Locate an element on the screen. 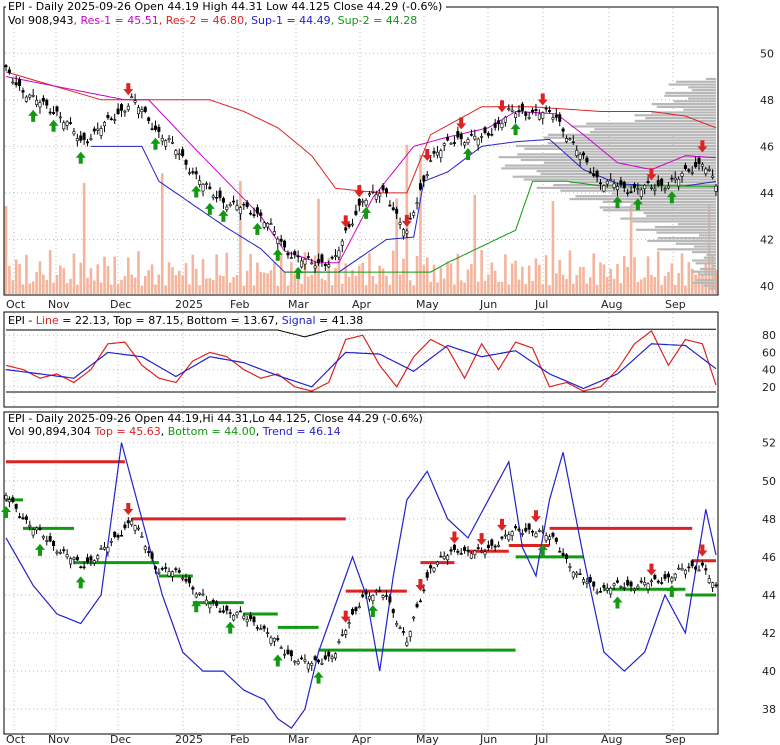 This screenshot has height=745, width=780. y-tick-label-48: 48 is located at coordinates (767, 100).